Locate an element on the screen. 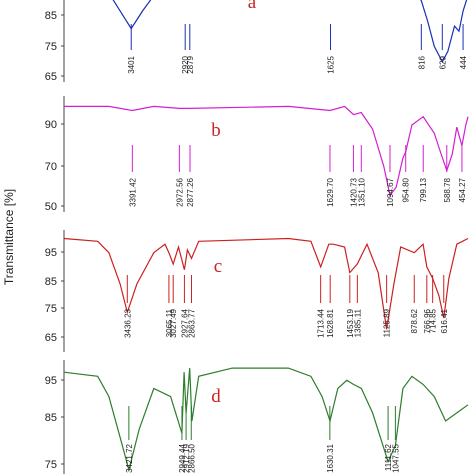 Image resolution: width=474 pixels, height=474 pixels. peak-label: 3436.23 is located at coordinates (127, 322).